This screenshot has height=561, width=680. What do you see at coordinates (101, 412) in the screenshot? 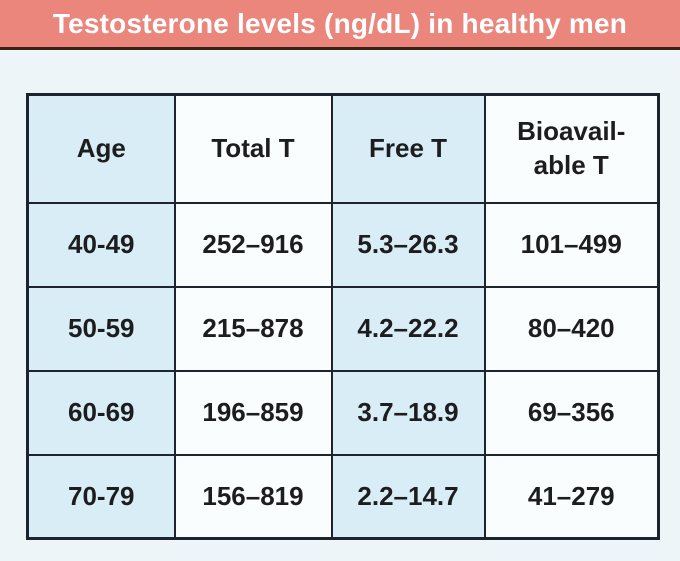
I see `cell-age: 60-69` at bounding box center [101, 412].